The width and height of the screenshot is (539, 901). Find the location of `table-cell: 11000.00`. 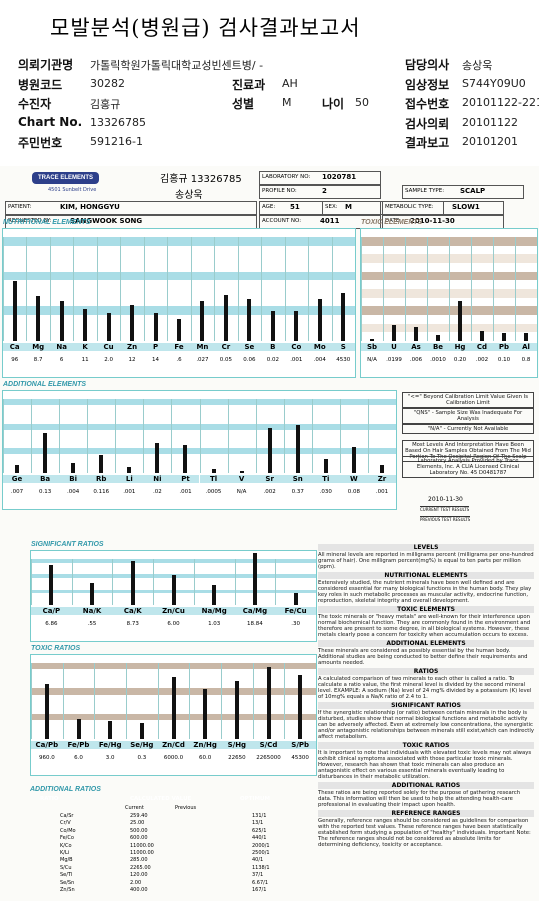

table-cell: 11000.00 is located at coordinates (142, 853).